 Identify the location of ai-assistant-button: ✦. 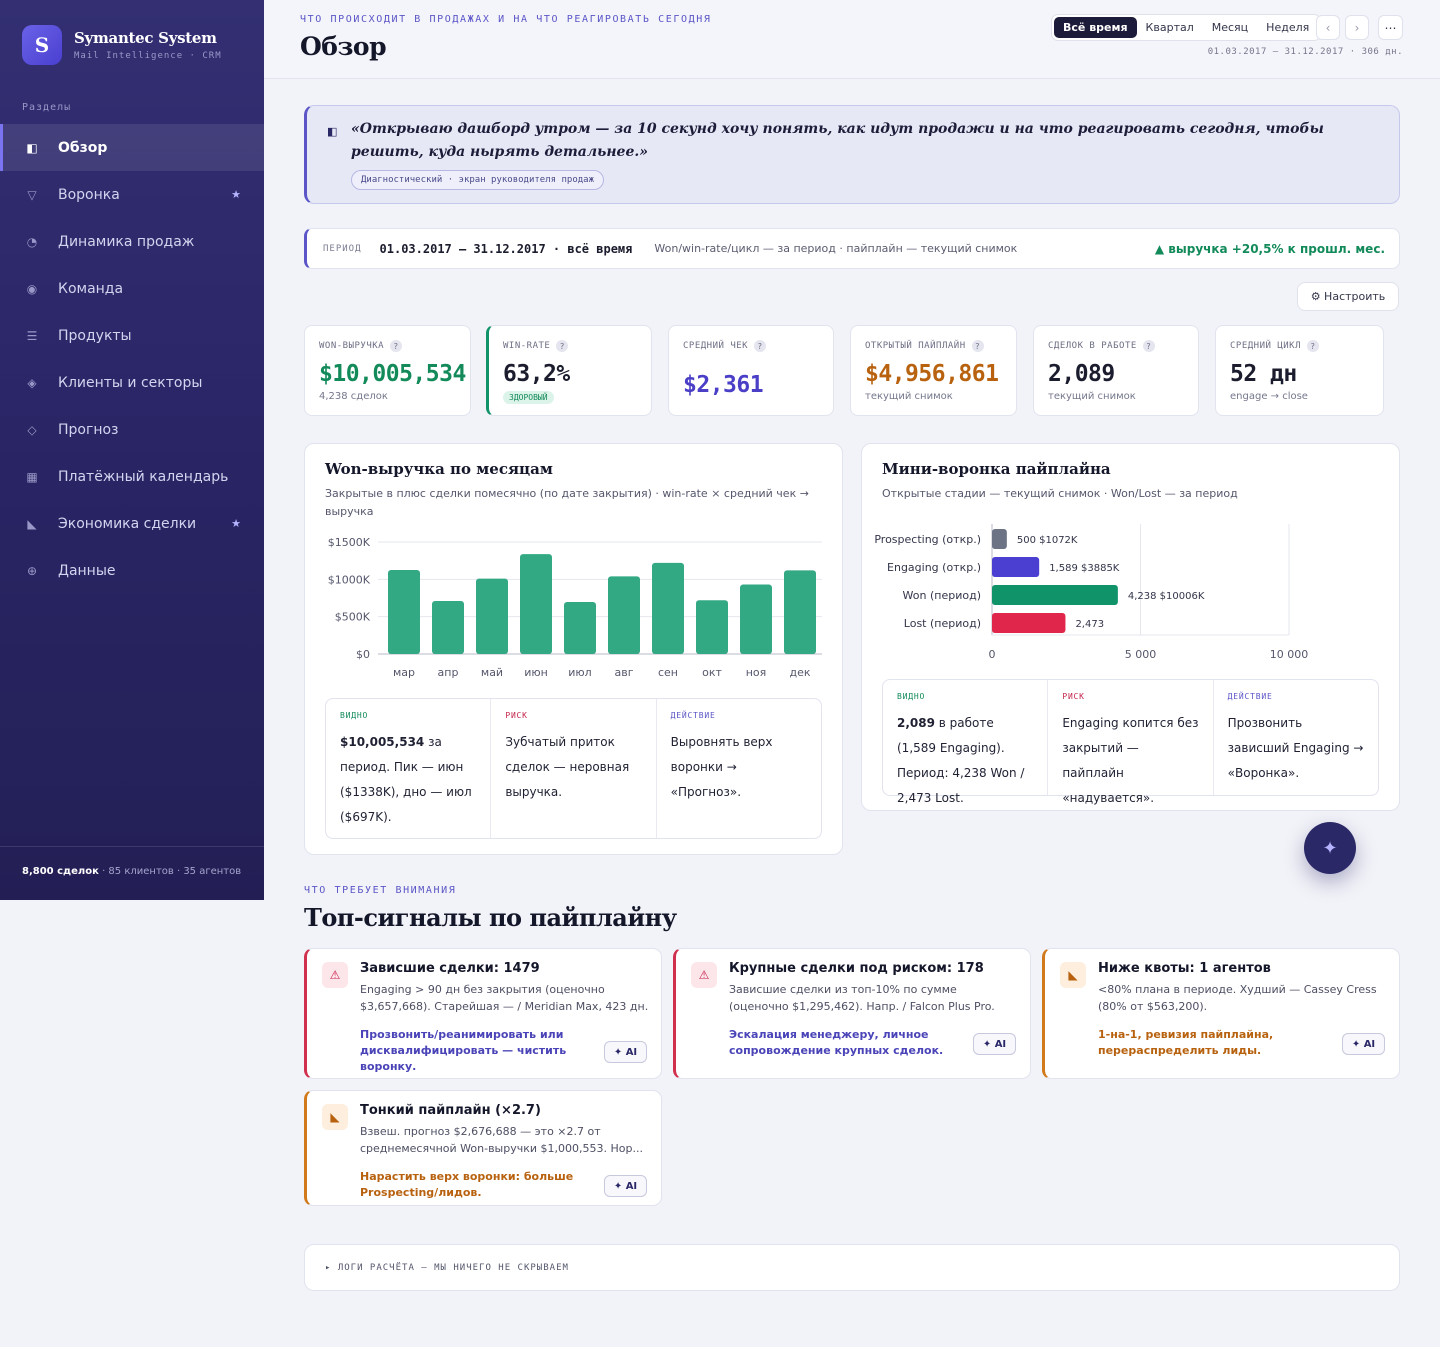
(1330, 848).